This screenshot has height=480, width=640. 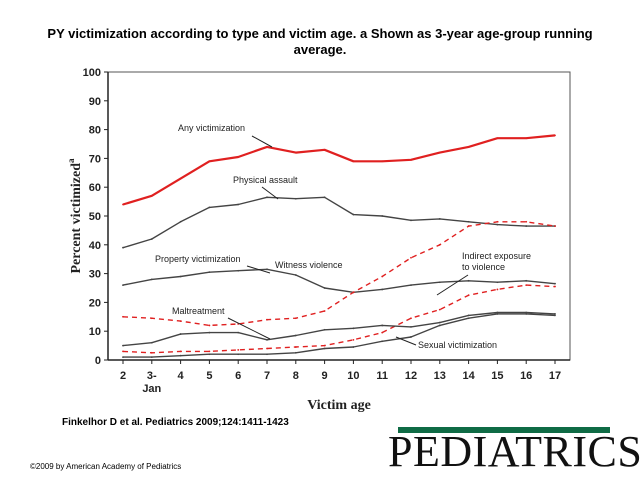 What do you see at coordinates (98, 361) in the screenshot?
I see `y-tick-label: 0` at bounding box center [98, 361].